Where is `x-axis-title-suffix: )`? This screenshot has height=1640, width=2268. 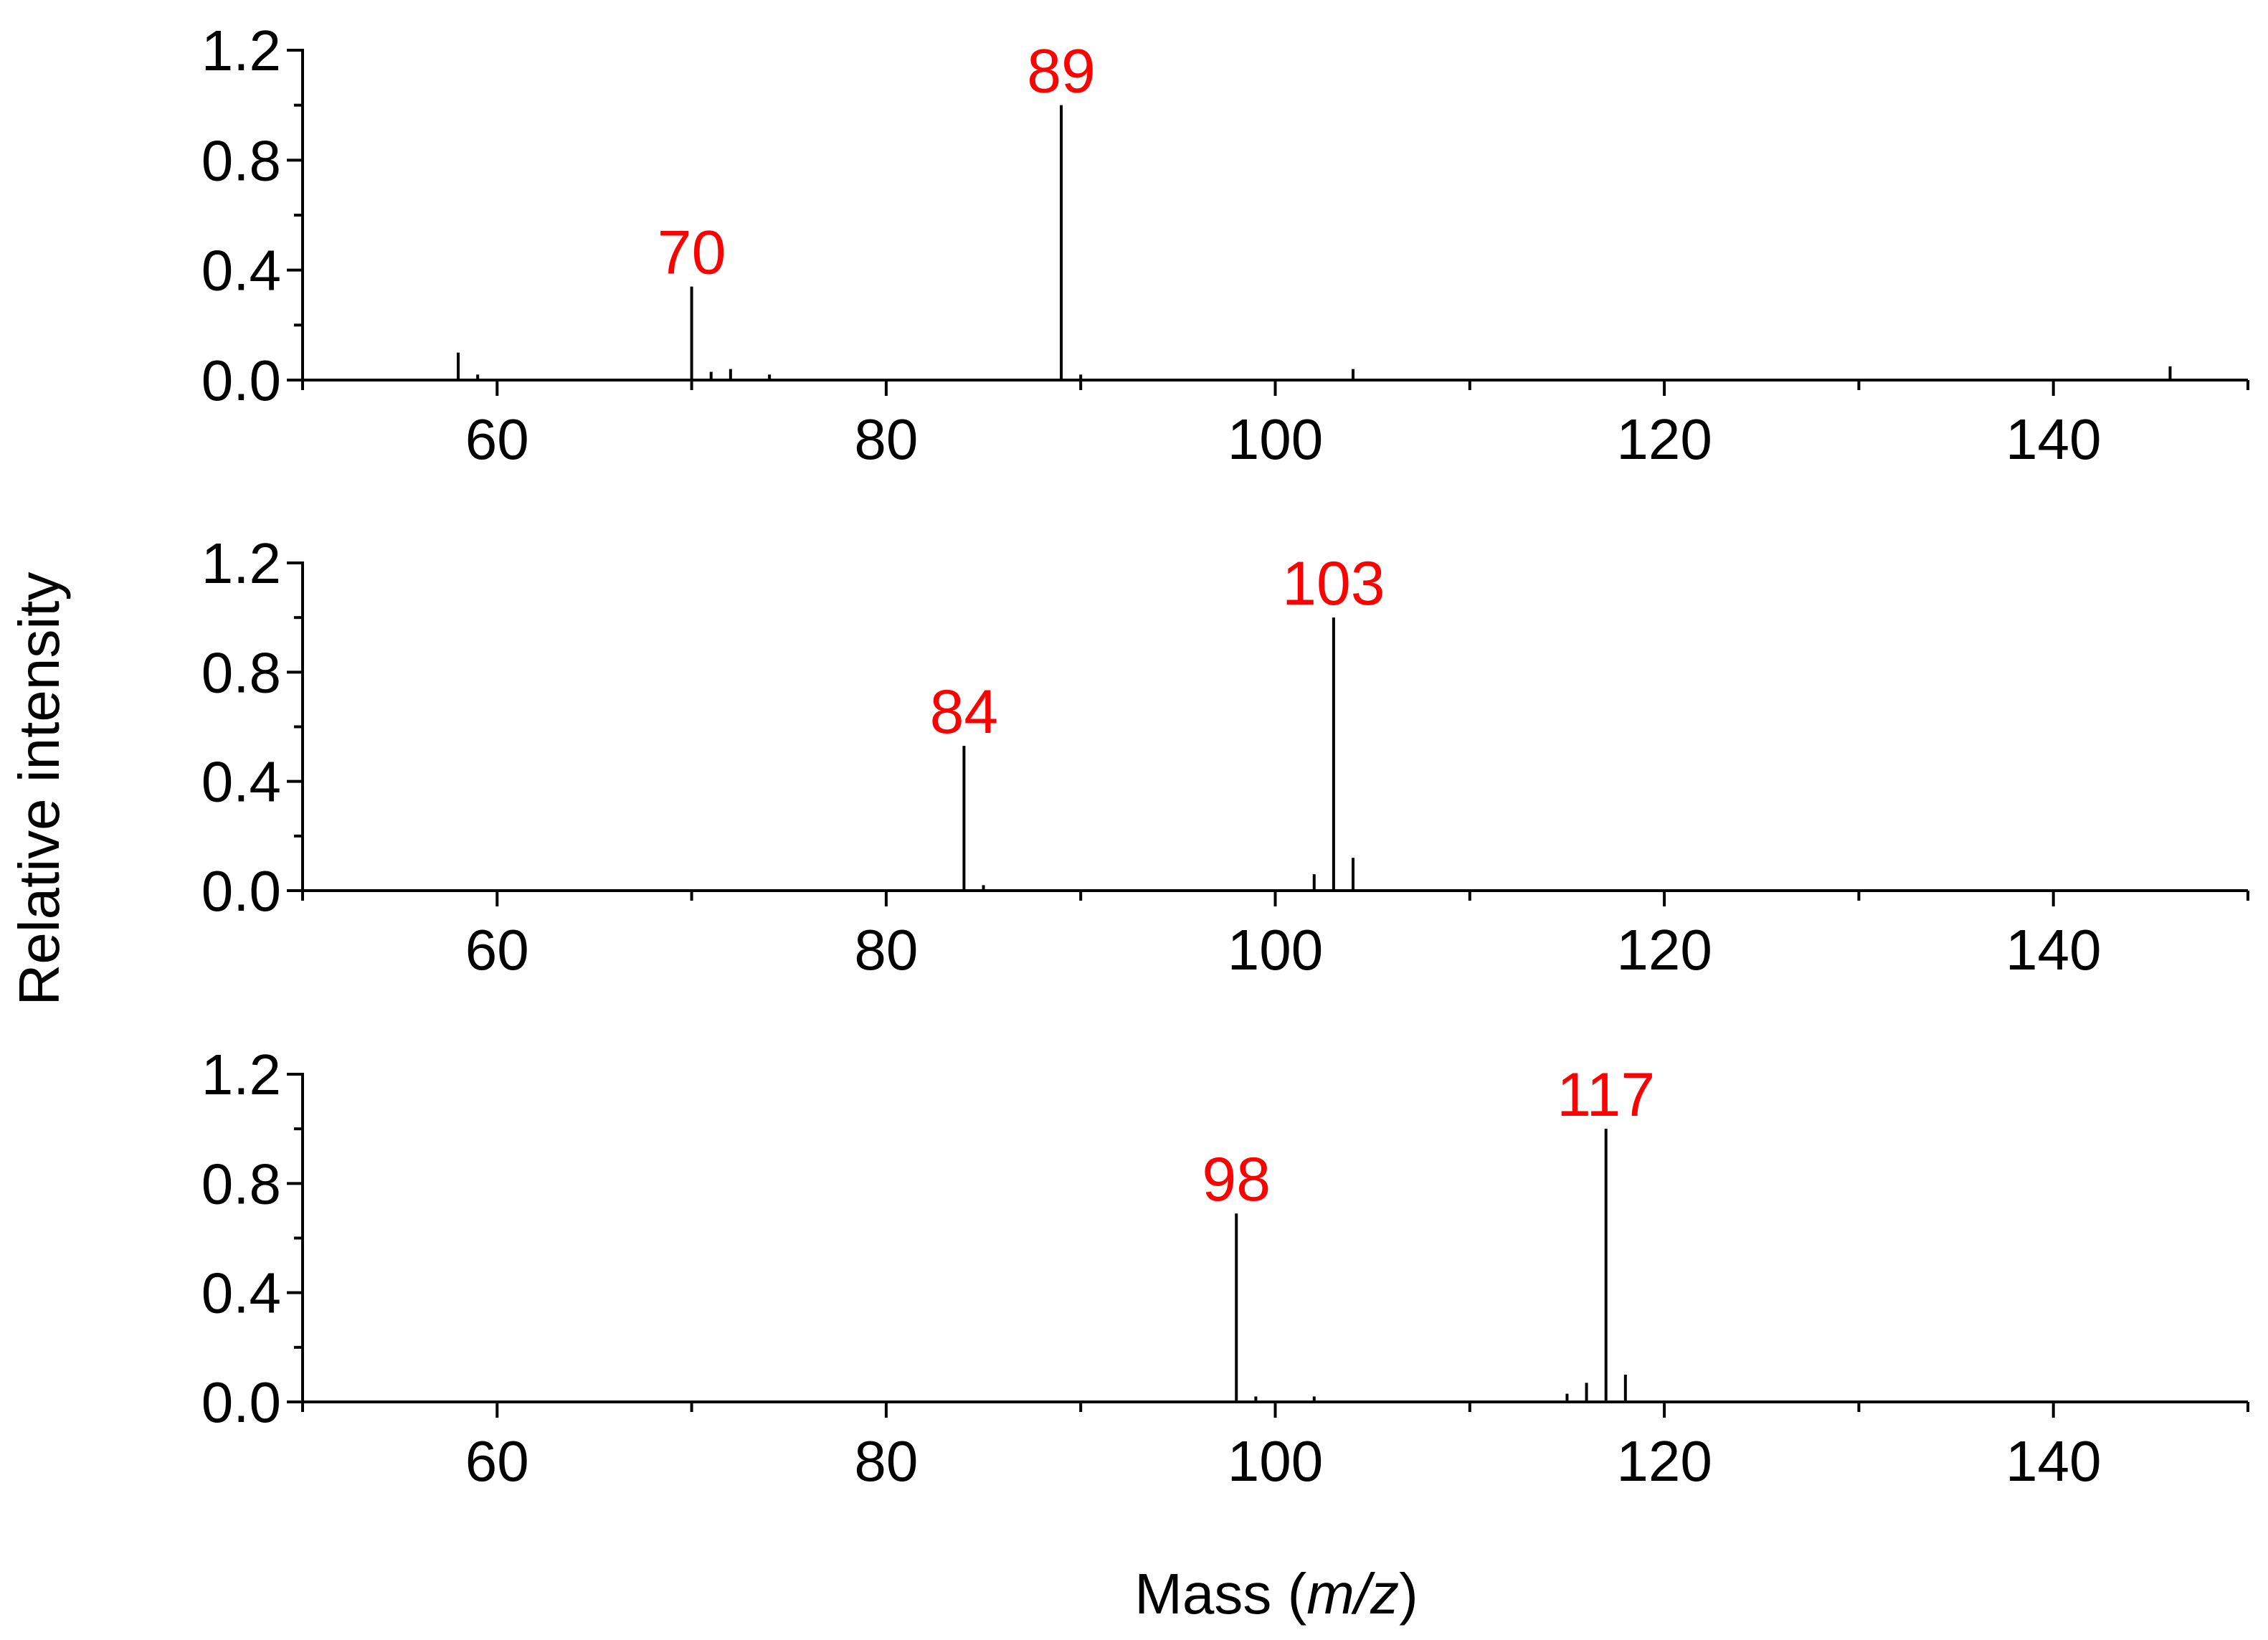 x-axis-title-suffix: ) is located at coordinates (1408, 1594).